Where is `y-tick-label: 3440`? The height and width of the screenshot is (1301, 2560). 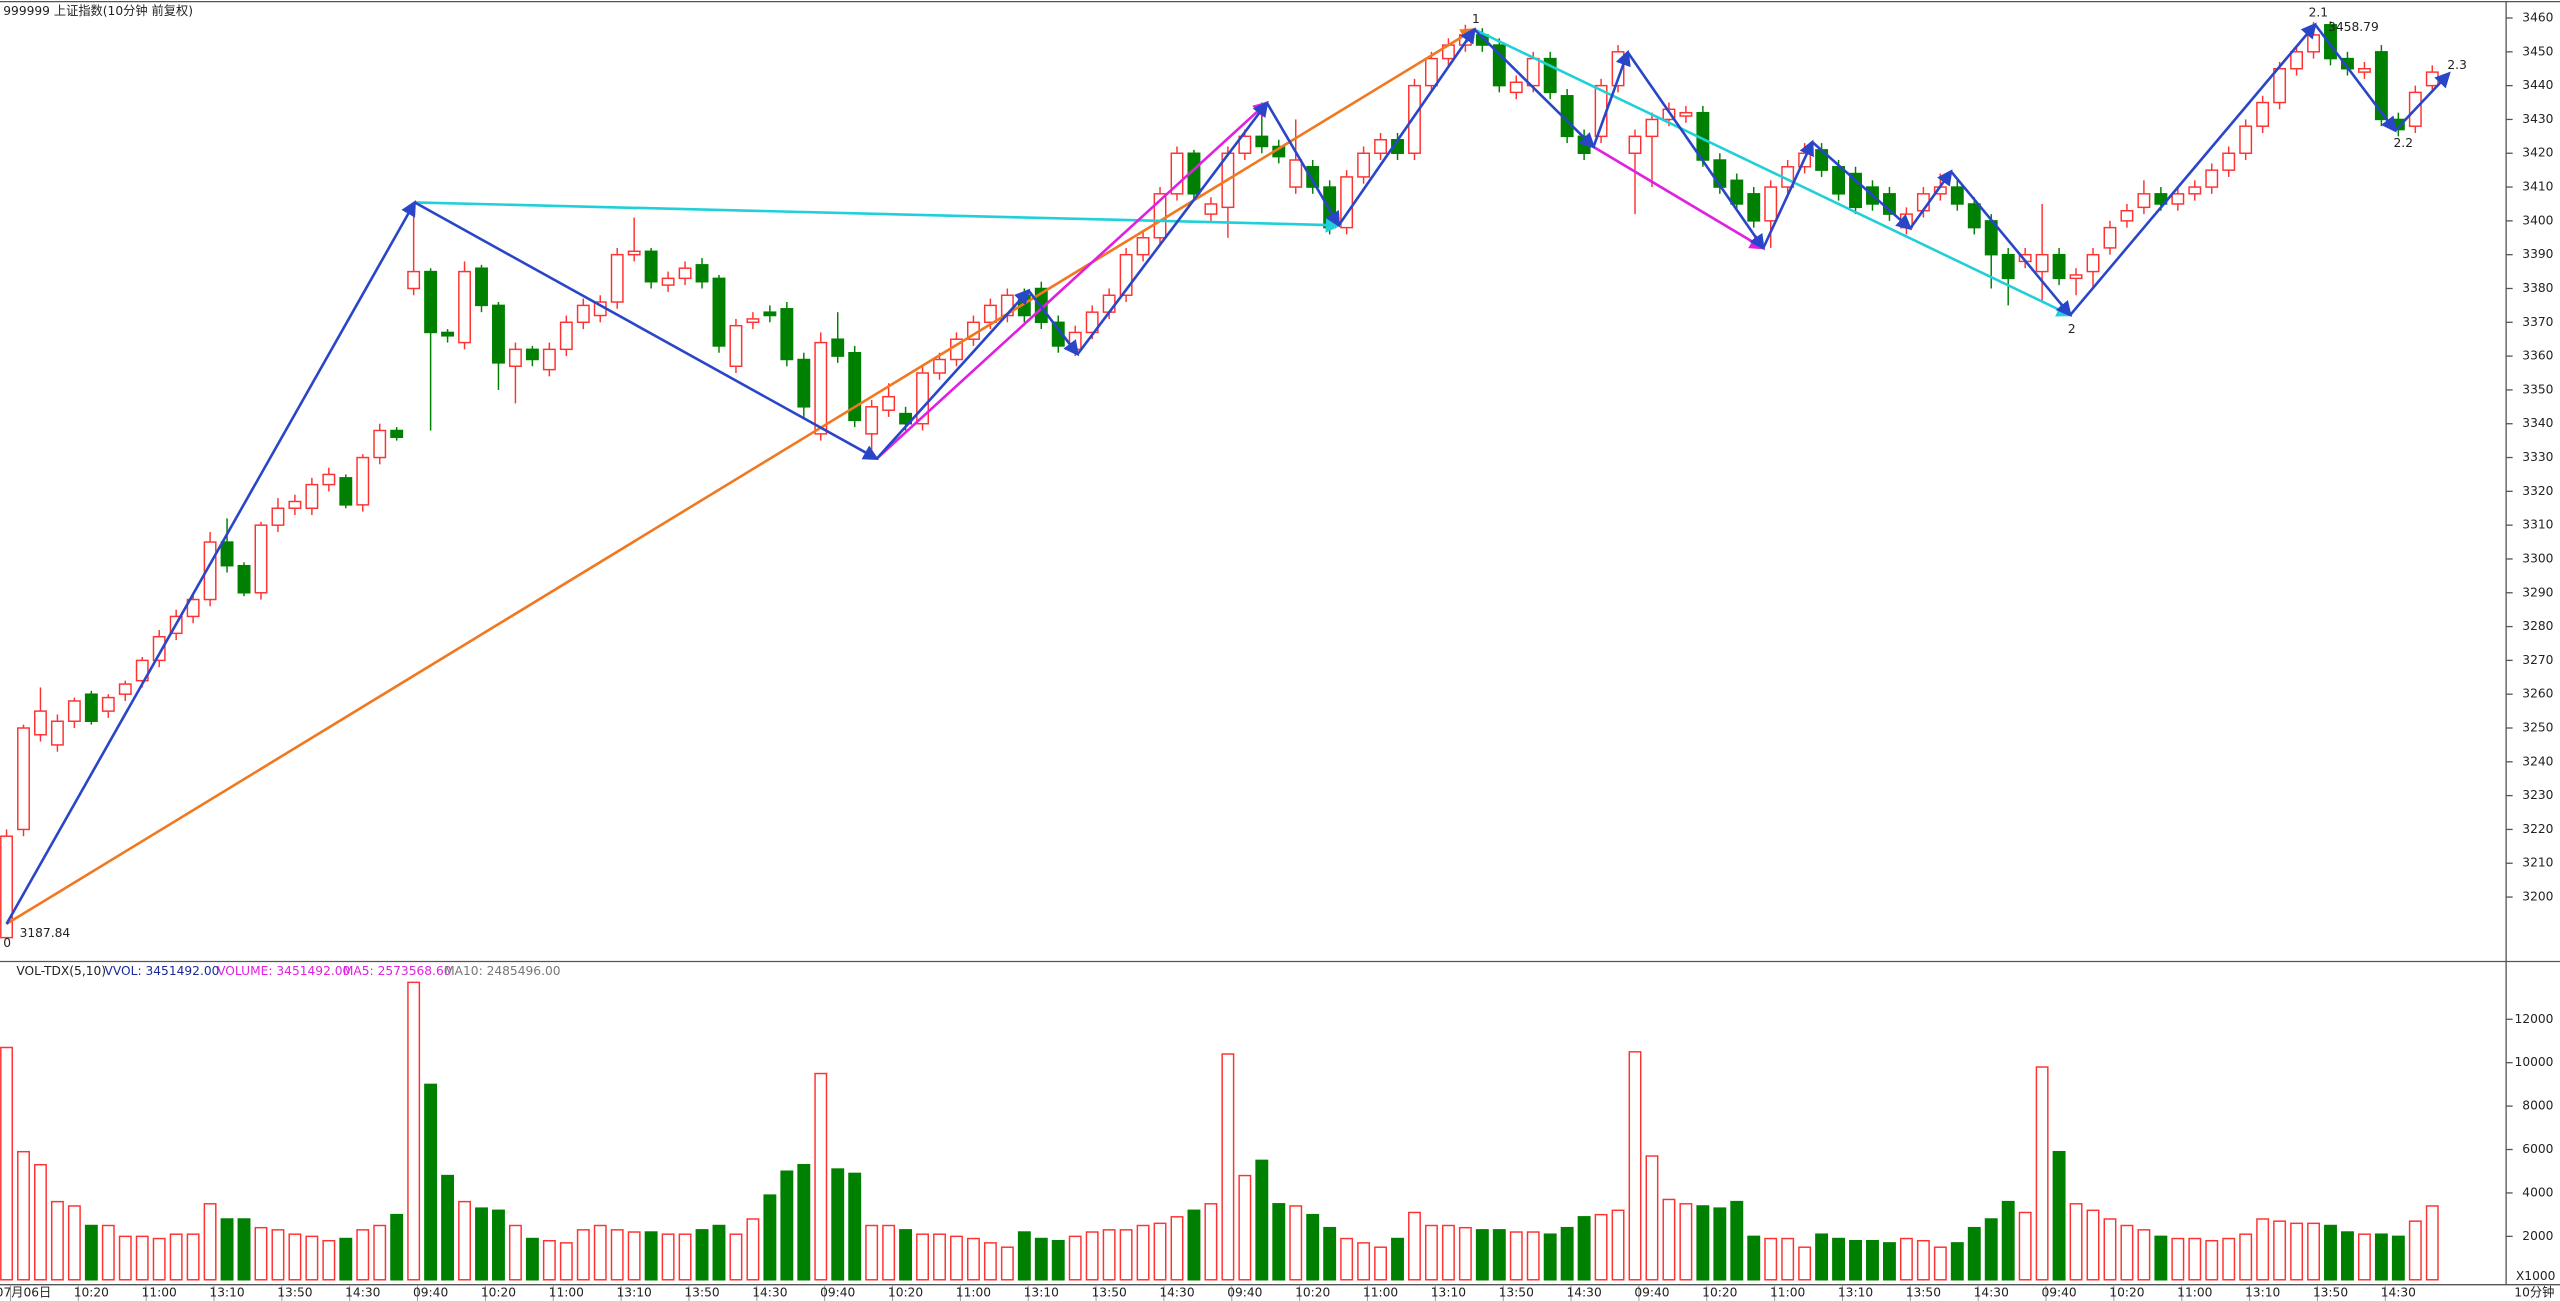 y-tick-label: 3440 is located at coordinates (2537, 85).